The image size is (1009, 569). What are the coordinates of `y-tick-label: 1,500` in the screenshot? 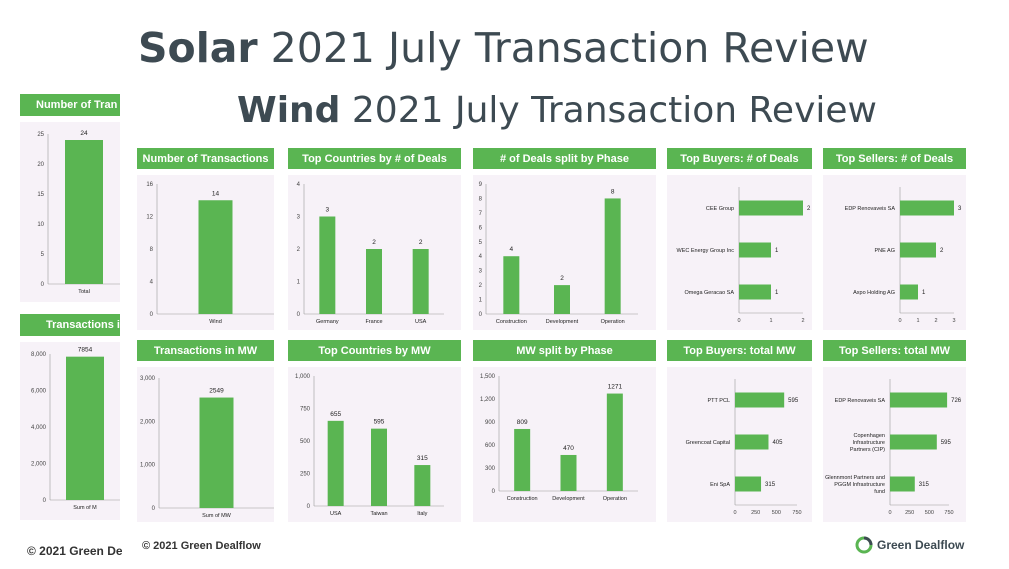 It's located at (488, 377).